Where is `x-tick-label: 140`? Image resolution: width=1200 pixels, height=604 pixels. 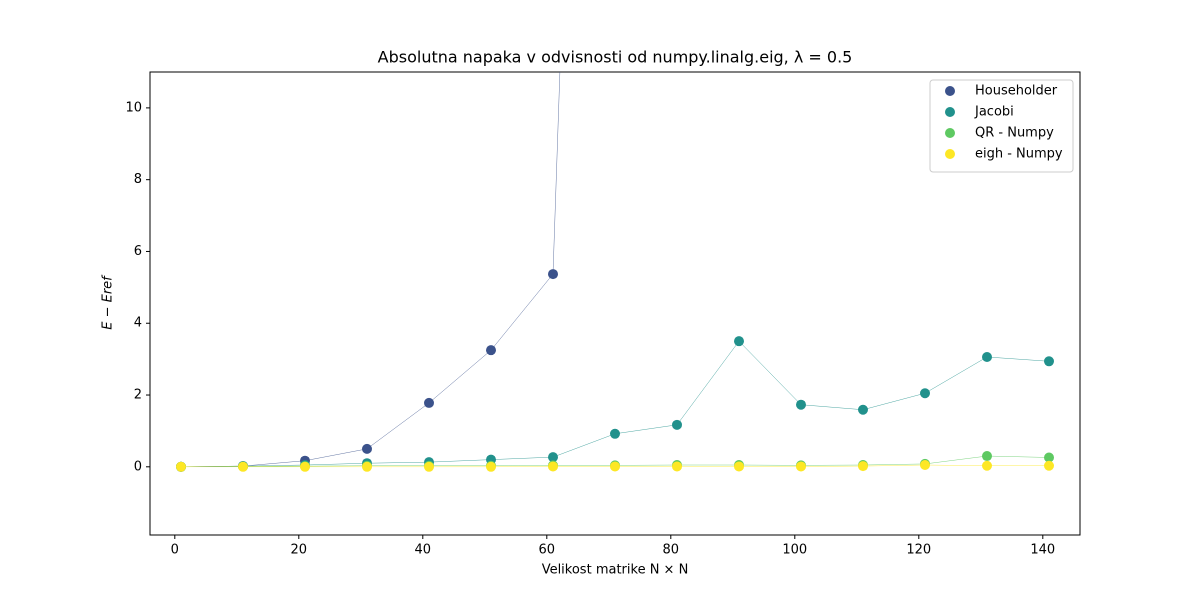
x-tick-label: 140 is located at coordinates (1042, 550).